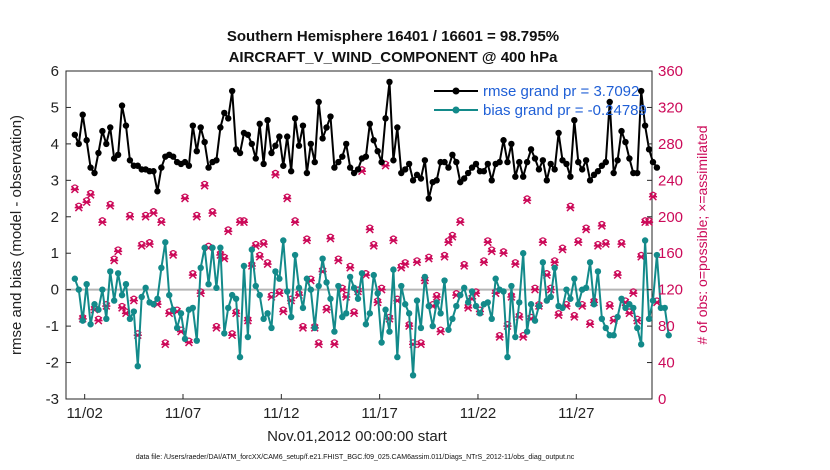 The width and height of the screenshot is (830, 470). Describe the element at coordinates (670, 144) in the screenshot. I see `y-tick-label-right: 280` at that location.